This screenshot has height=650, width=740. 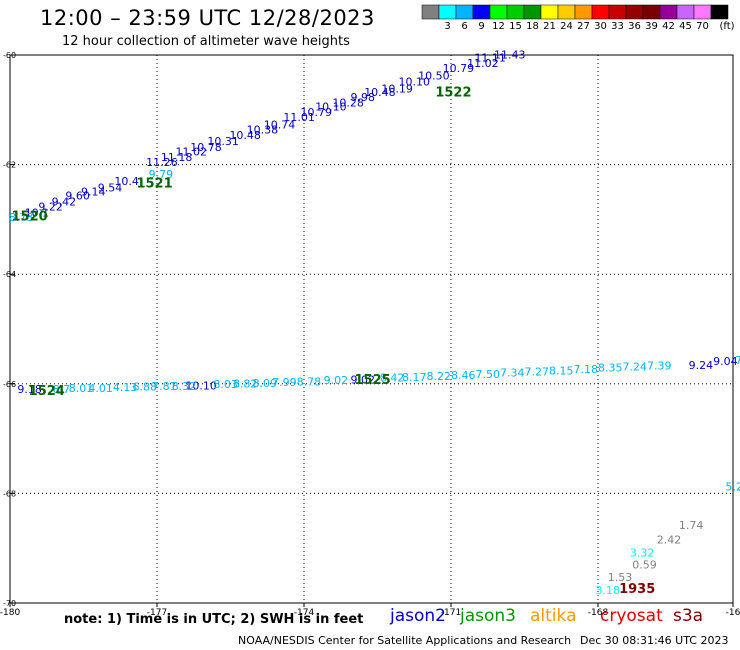 What do you see at coordinates (463, 375) in the screenshot?
I see `wave-height-label: 8.46` at bounding box center [463, 375].